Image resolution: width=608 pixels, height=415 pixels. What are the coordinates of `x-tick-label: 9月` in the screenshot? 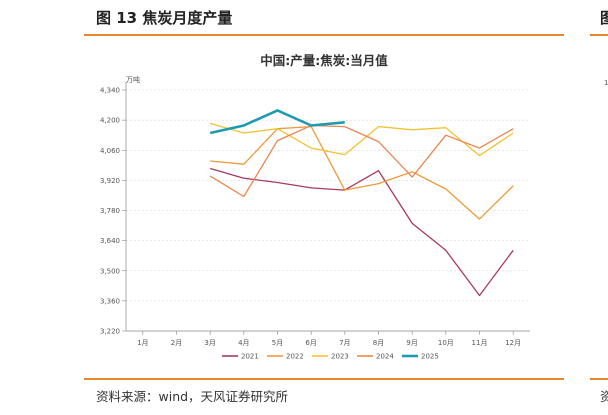 It's located at (411, 343).